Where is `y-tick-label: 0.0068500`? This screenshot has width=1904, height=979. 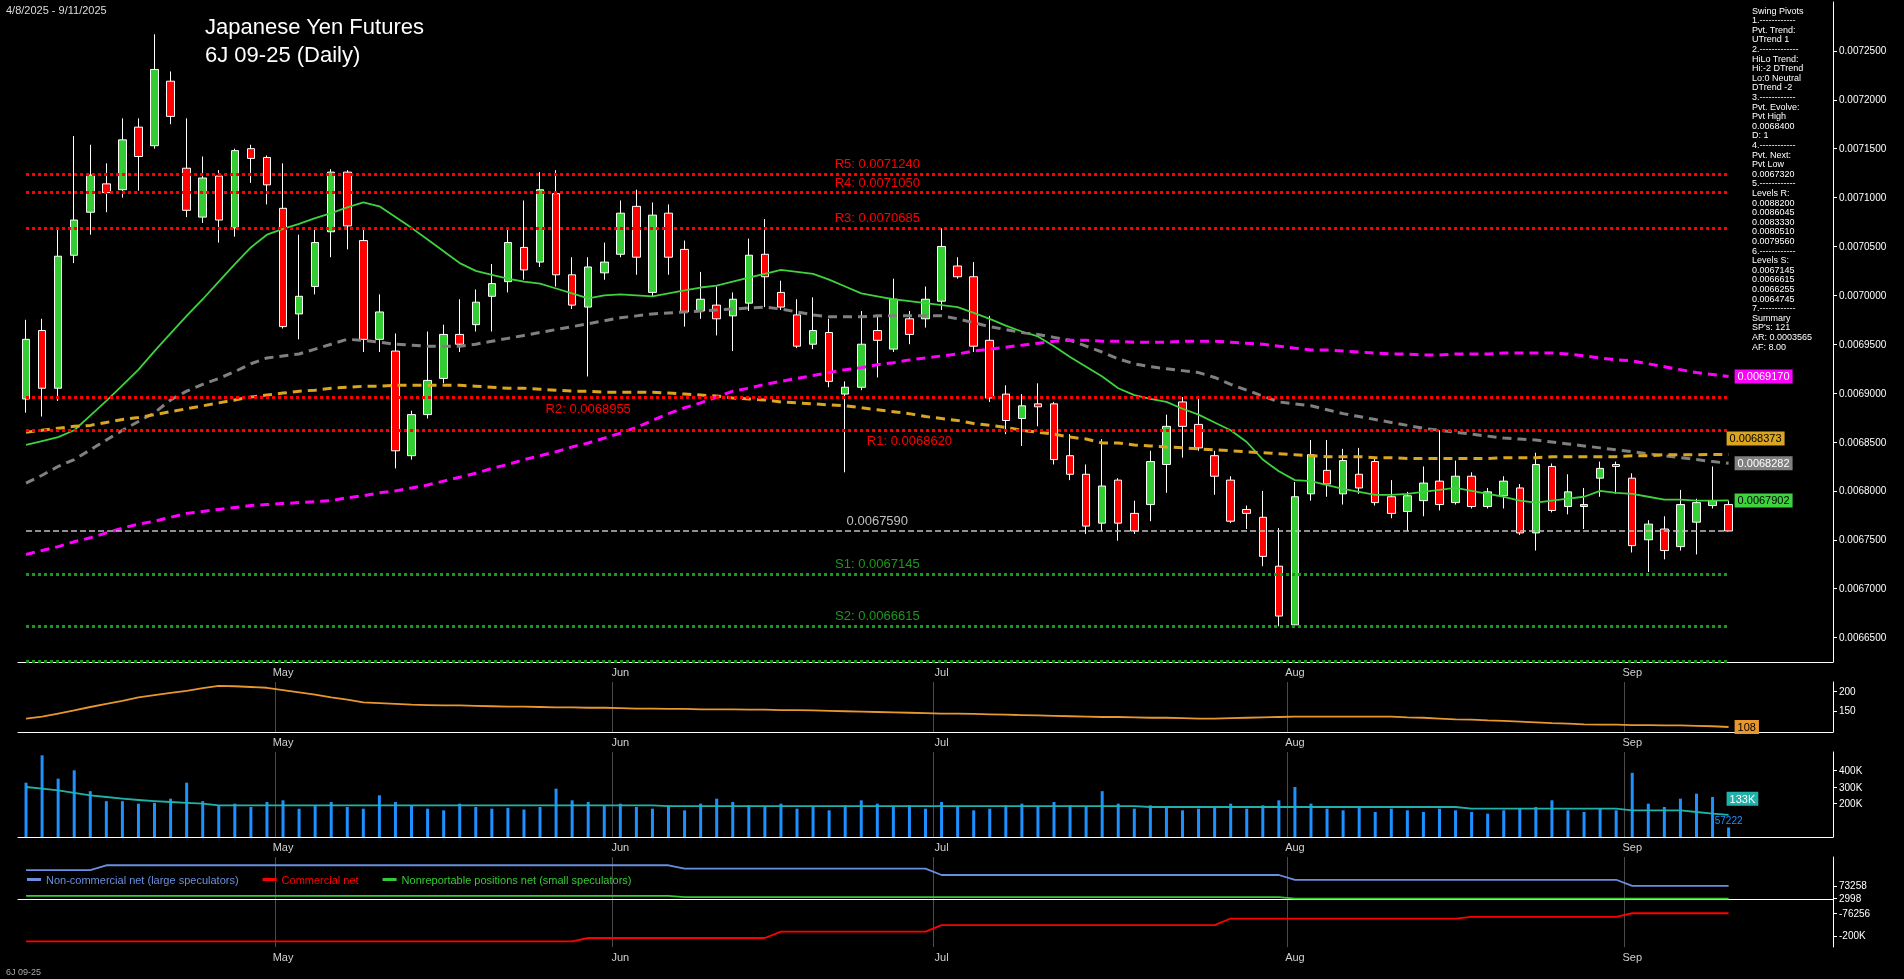 y-tick-label: 0.0068500 is located at coordinates (1863, 442).